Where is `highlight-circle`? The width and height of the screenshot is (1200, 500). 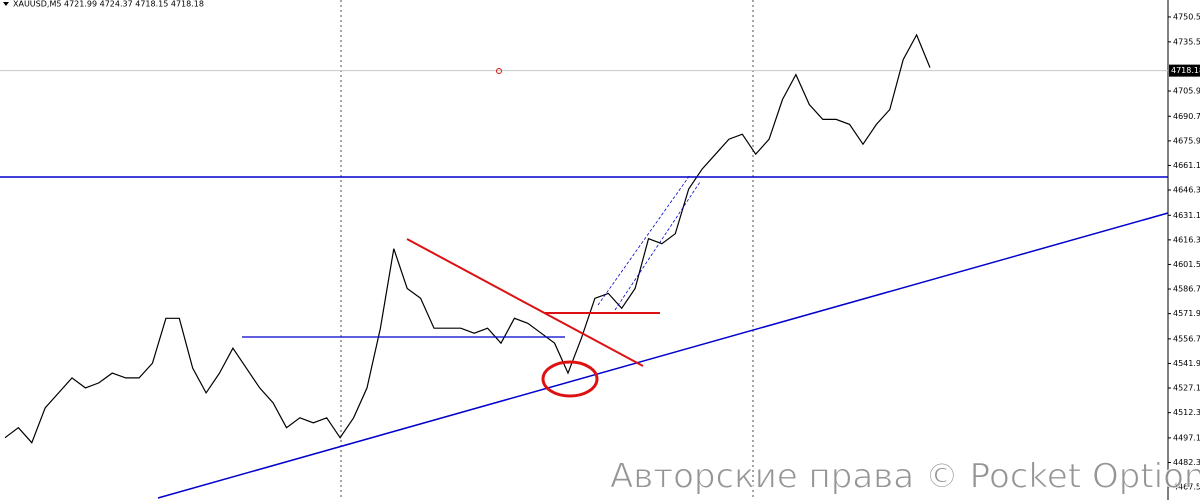 highlight-circle is located at coordinates (570, 379).